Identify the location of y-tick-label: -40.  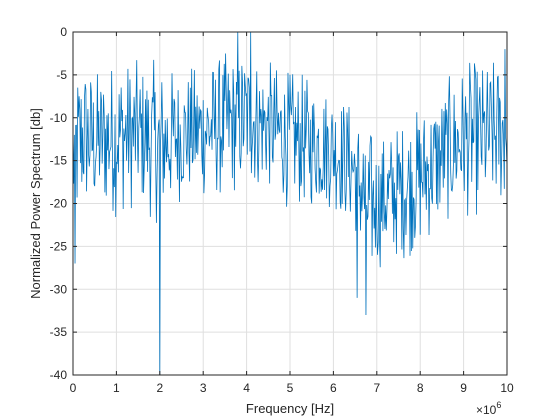
(59, 375).